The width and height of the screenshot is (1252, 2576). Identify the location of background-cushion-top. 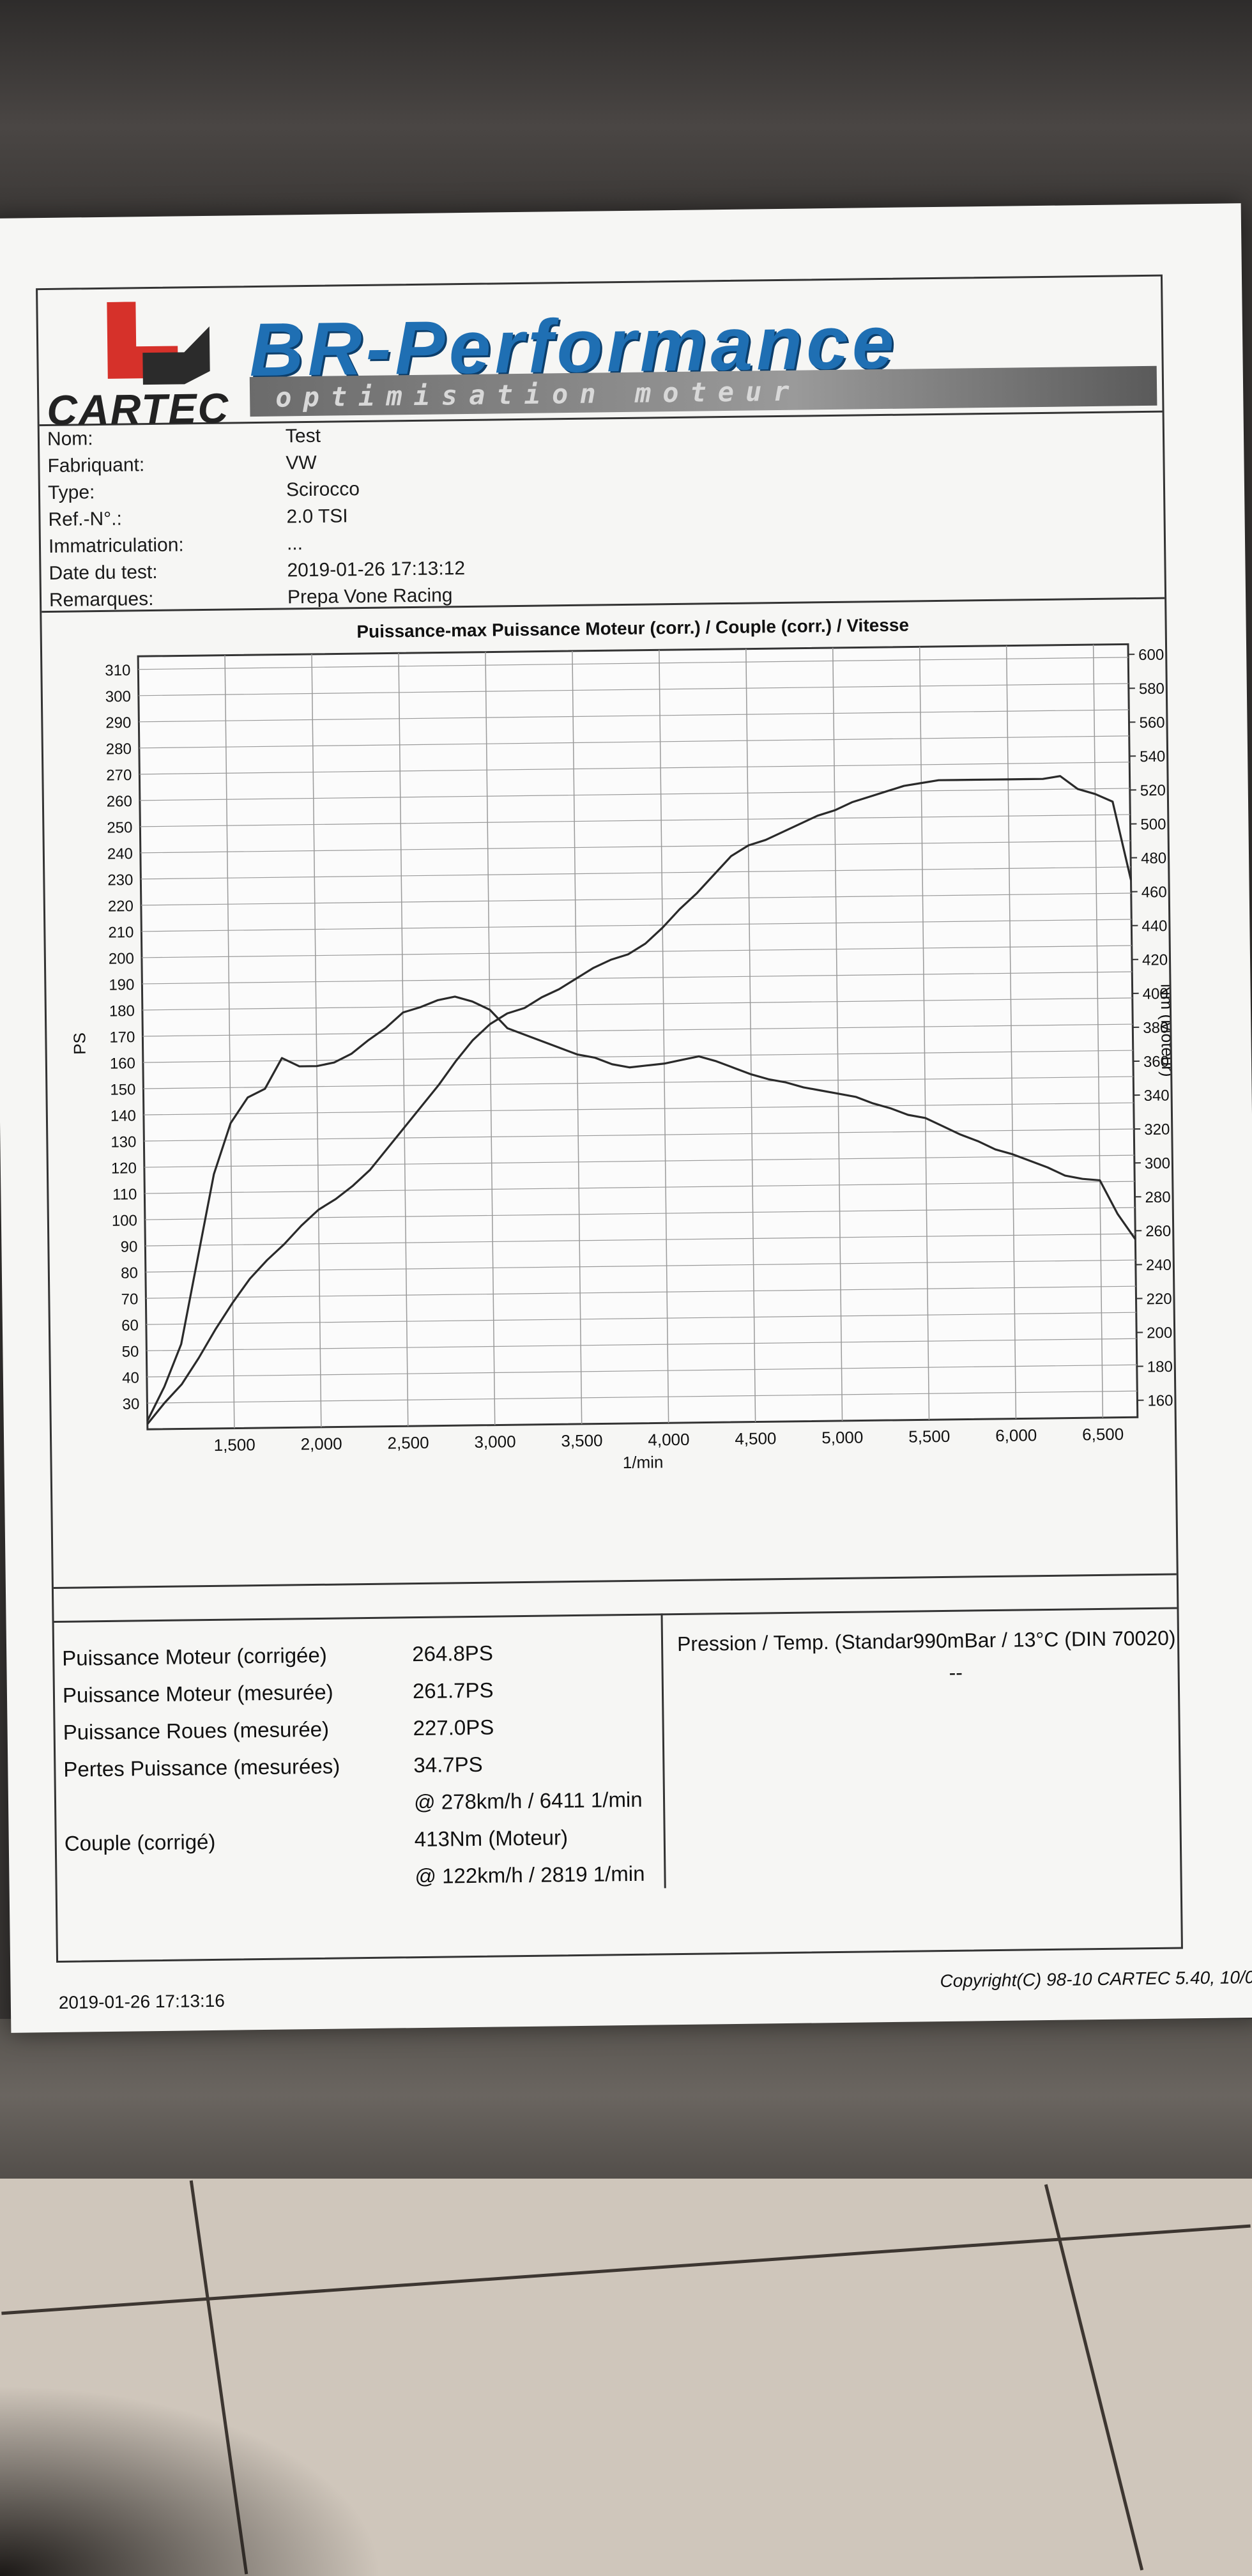
(626, 115).